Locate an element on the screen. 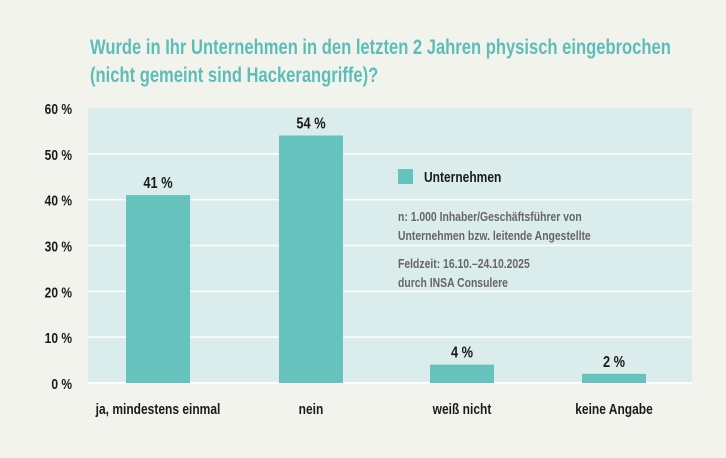 Image resolution: width=726 pixels, height=458 pixels. y-tick-label: 50 % is located at coordinates (58, 155).